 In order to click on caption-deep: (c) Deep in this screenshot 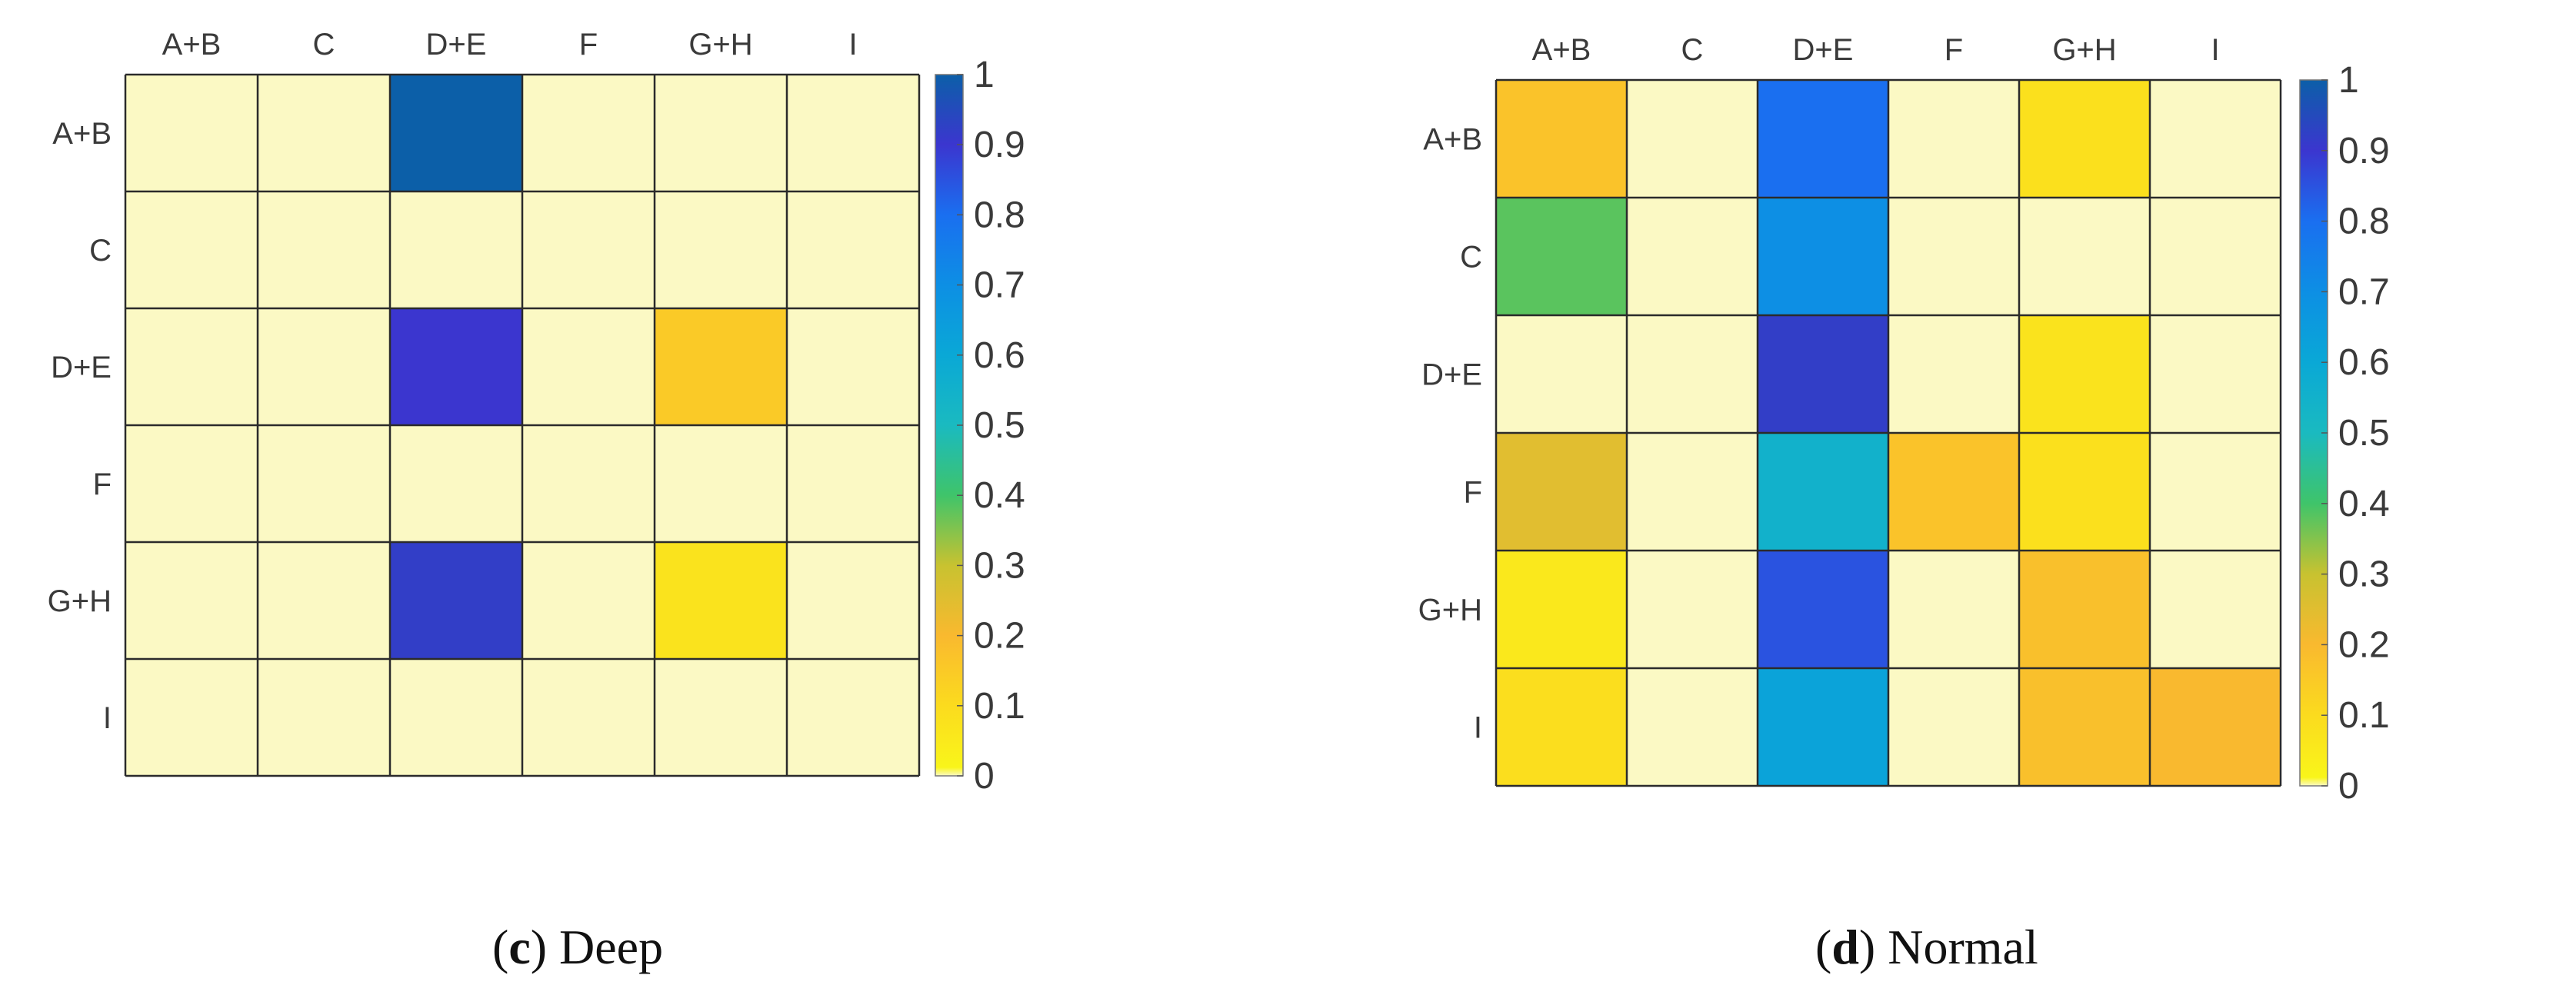, I will do `click(578, 947)`.